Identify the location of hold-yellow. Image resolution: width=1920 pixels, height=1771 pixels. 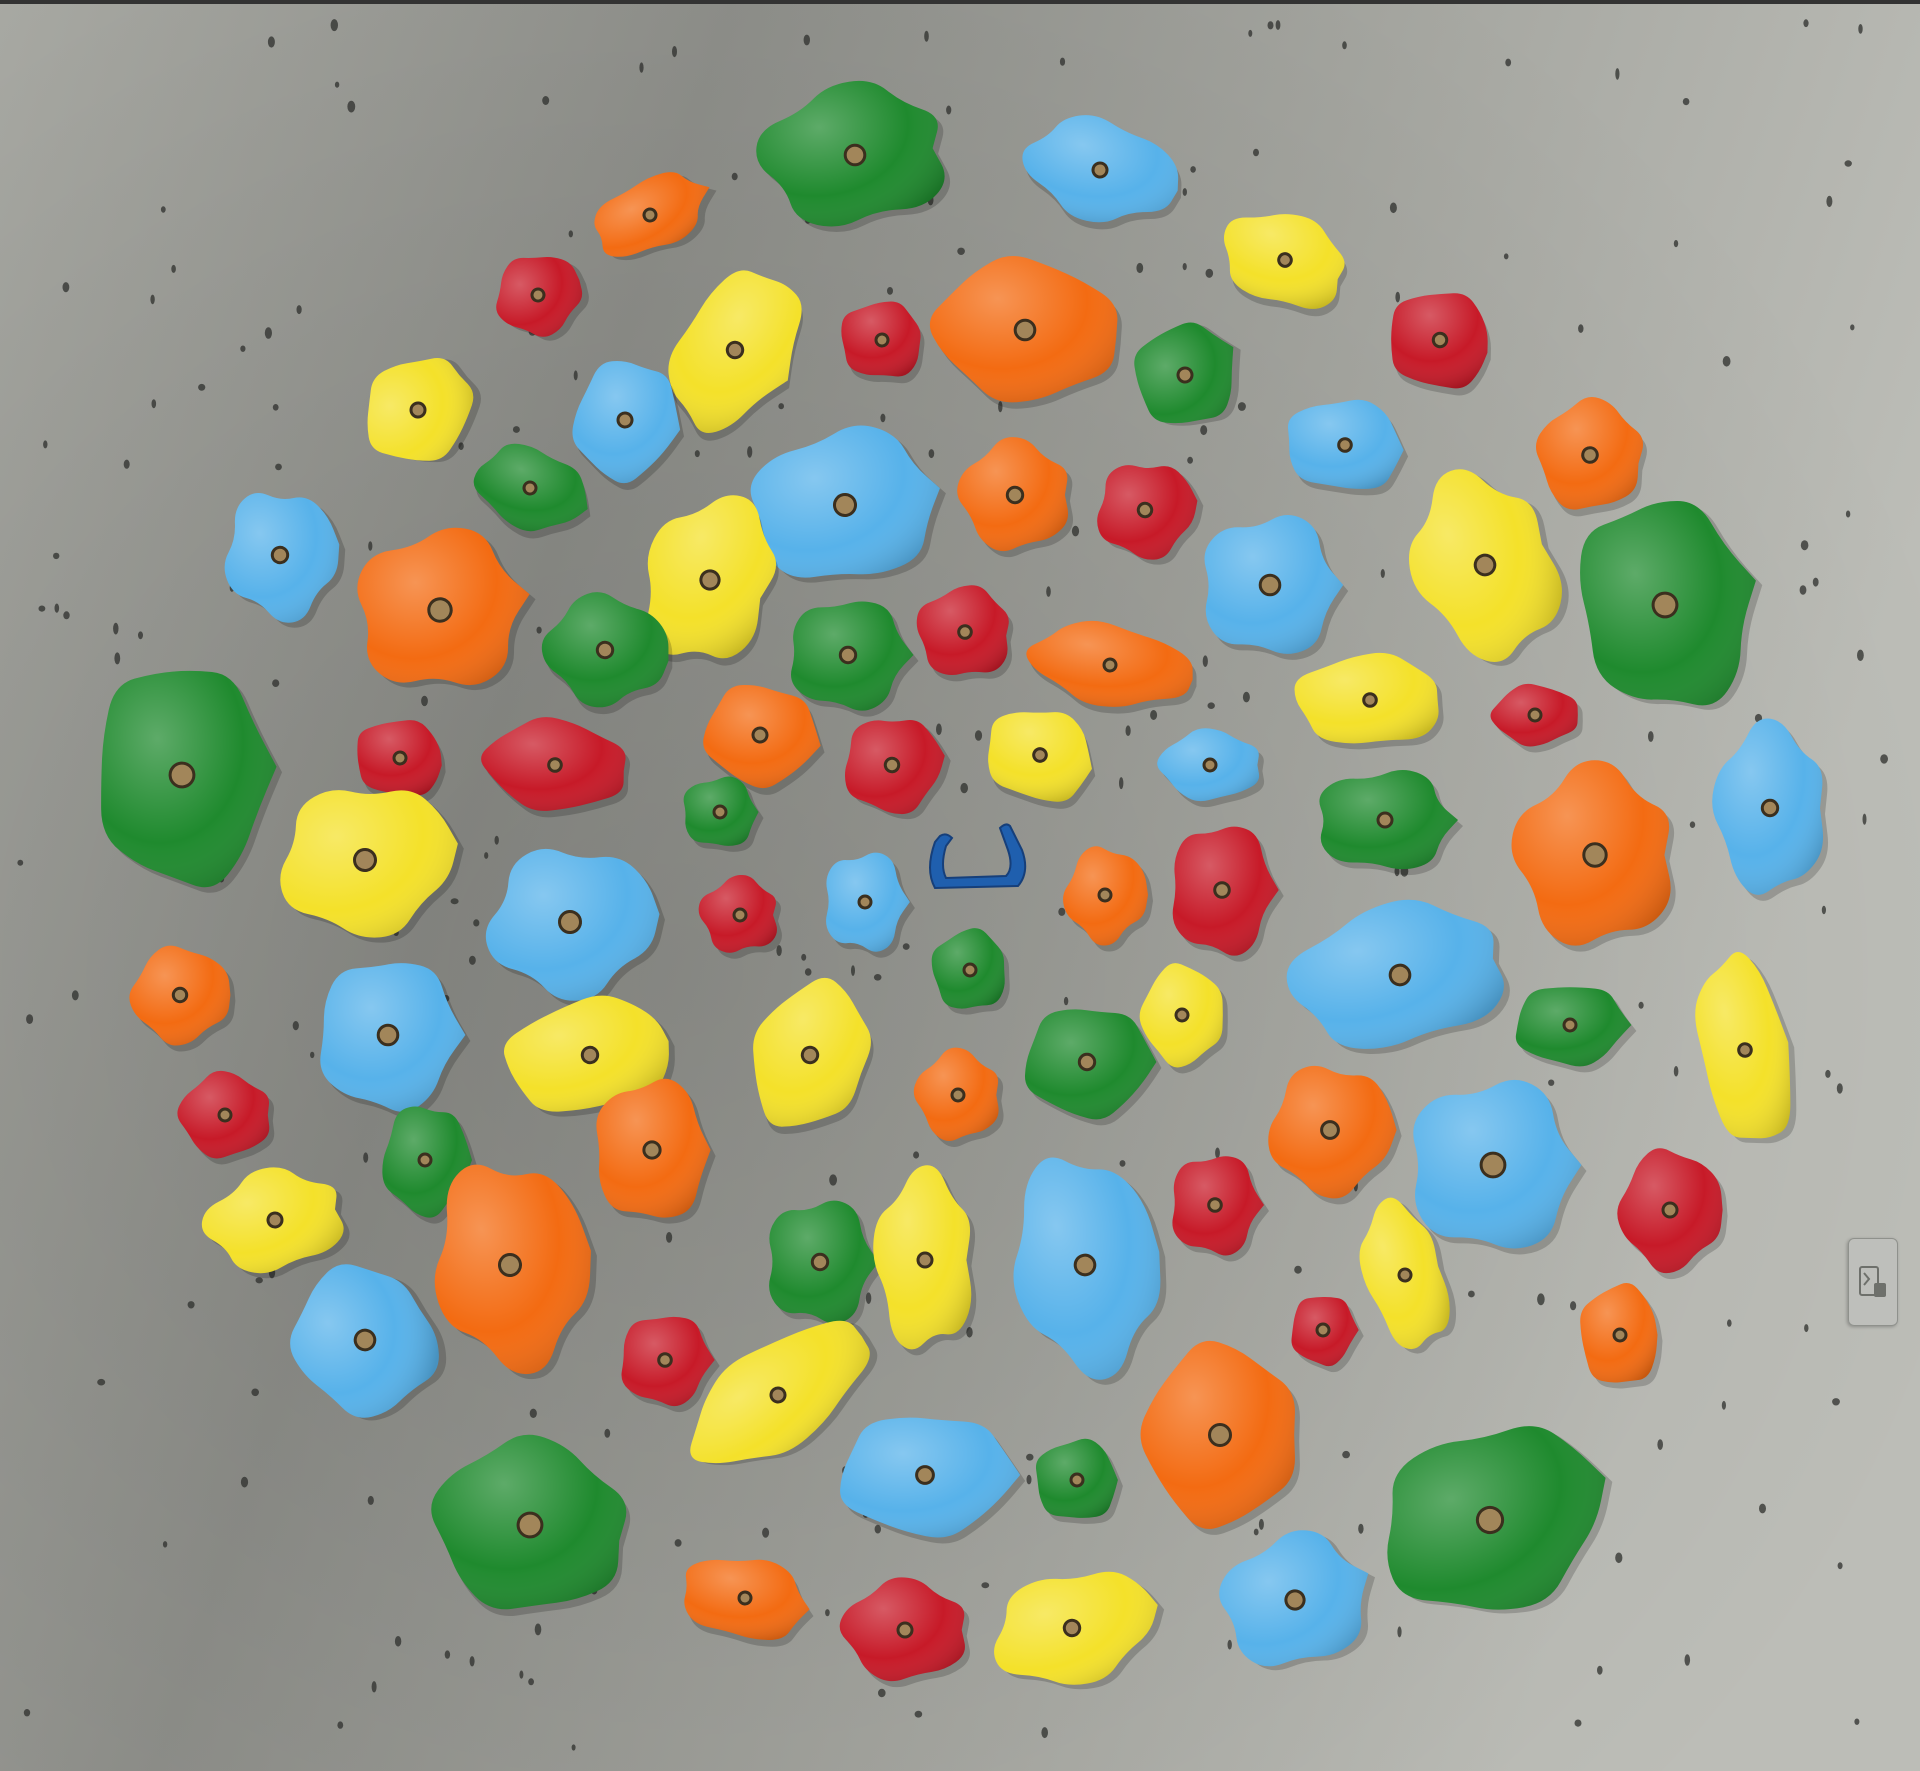
(1079, 1630).